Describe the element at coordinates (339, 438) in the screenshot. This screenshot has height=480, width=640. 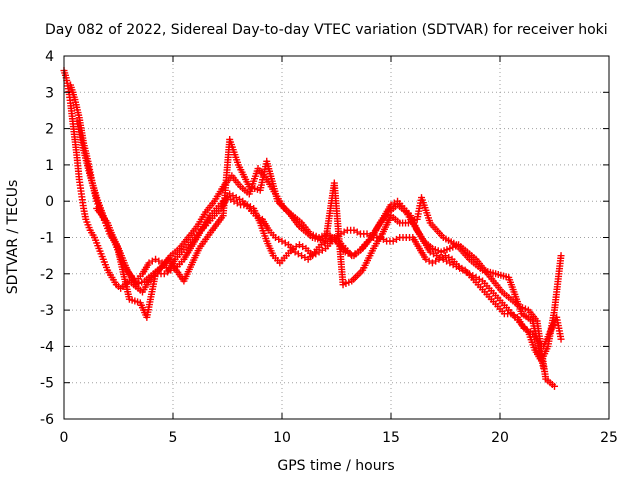
I see `x-tick-labels: 0 5 10 15 20 25` at that location.